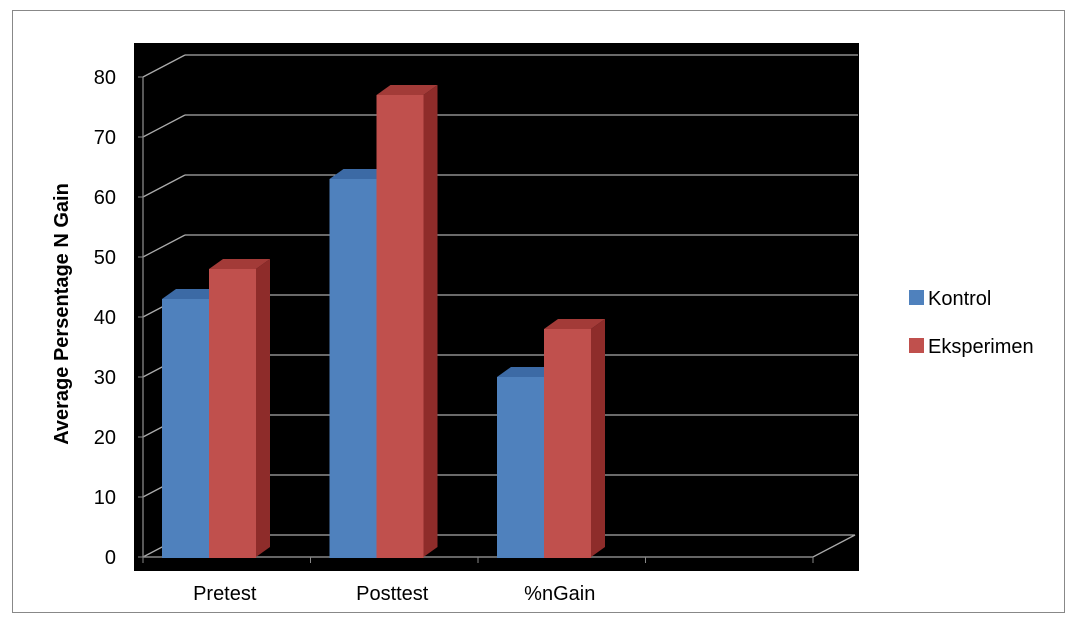 The image size is (1077, 629). What do you see at coordinates (105, 138) in the screenshot?
I see `y-tick-label: 70` at bounding box center [105, 138].